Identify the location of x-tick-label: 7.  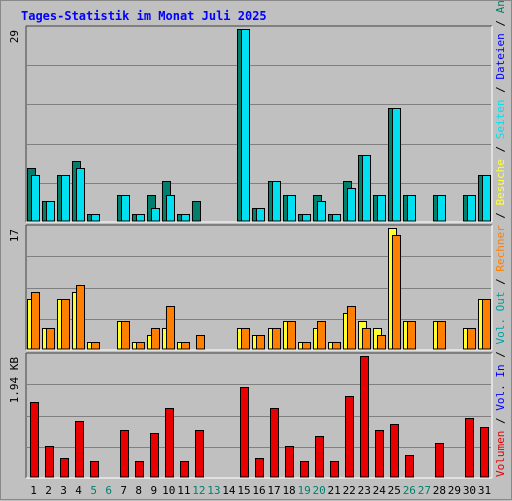
(123, 490).